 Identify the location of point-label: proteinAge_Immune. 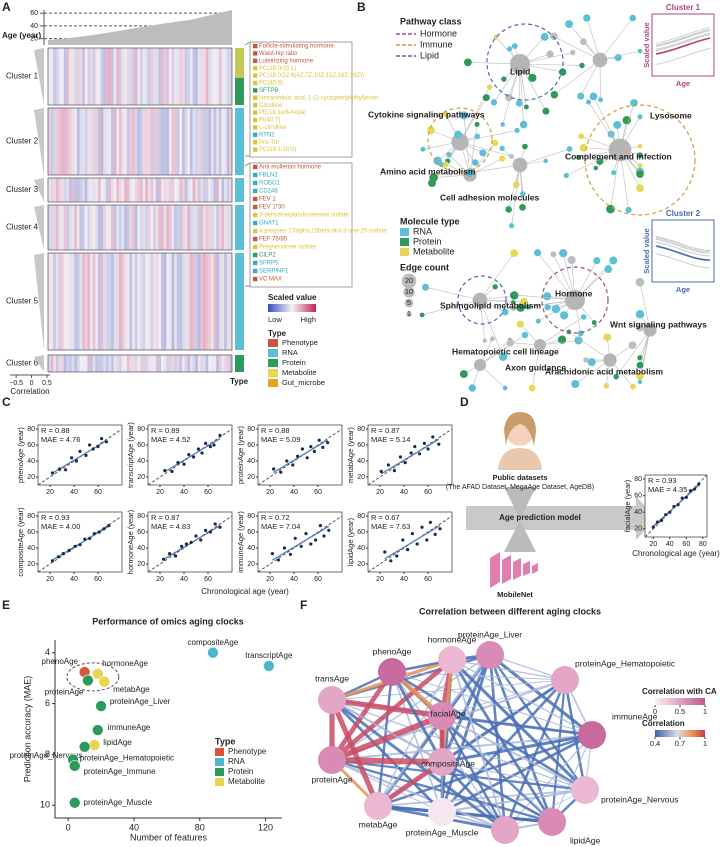
(120, 771).